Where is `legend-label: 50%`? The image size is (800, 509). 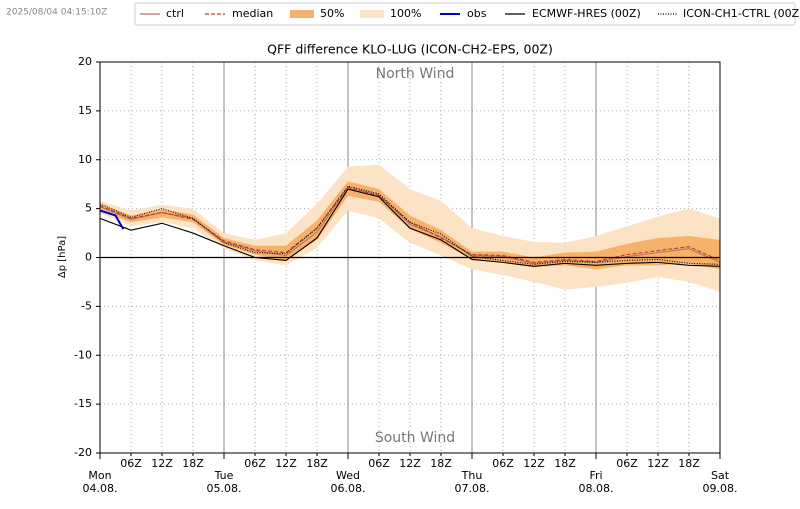 legend-label: 50% is located at coordinates (332, 13).